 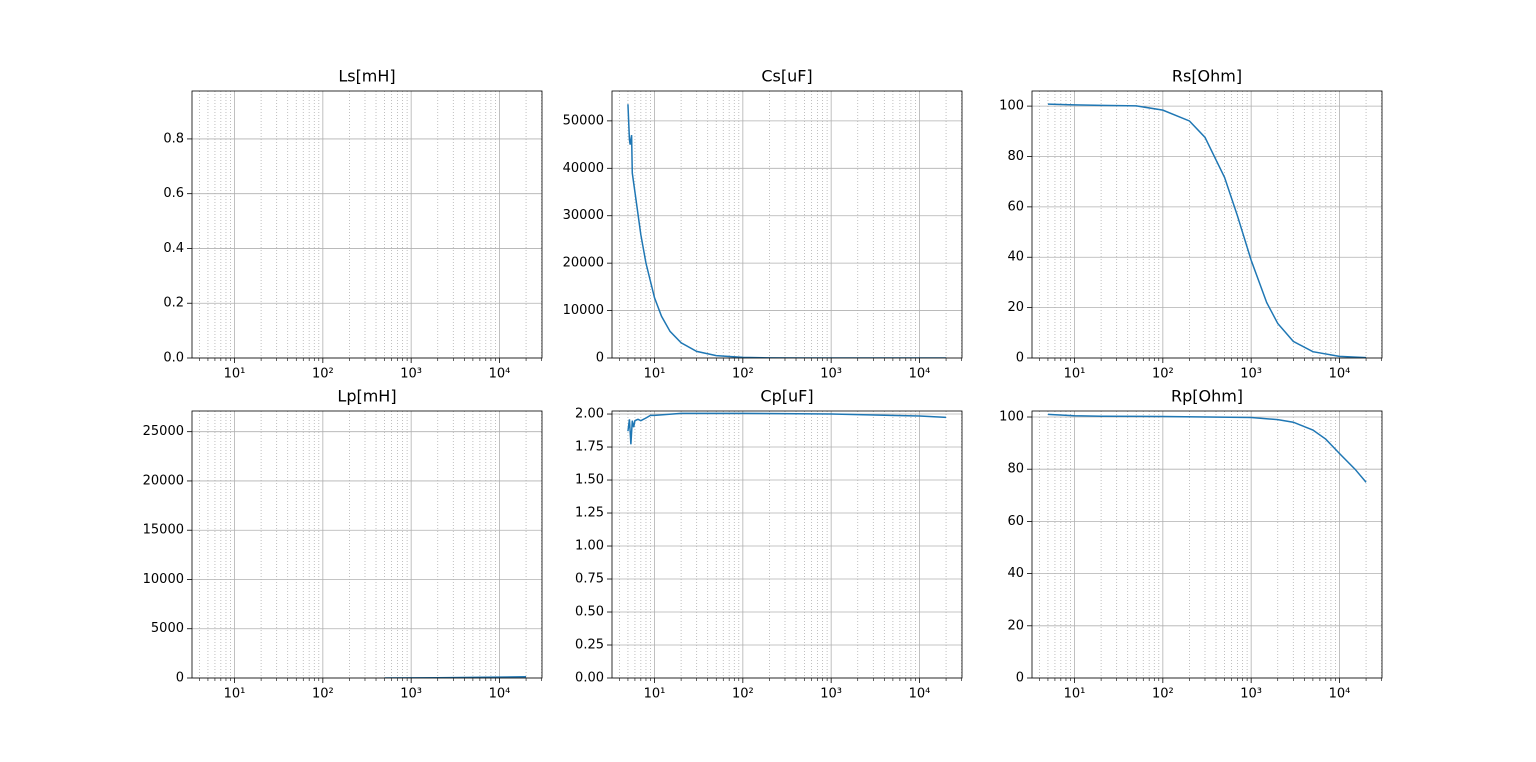 What do you see at coordinates (589, 414) in the screenshot?
I see `y-tick-label: 2.00` at bounding box center [589, 414].